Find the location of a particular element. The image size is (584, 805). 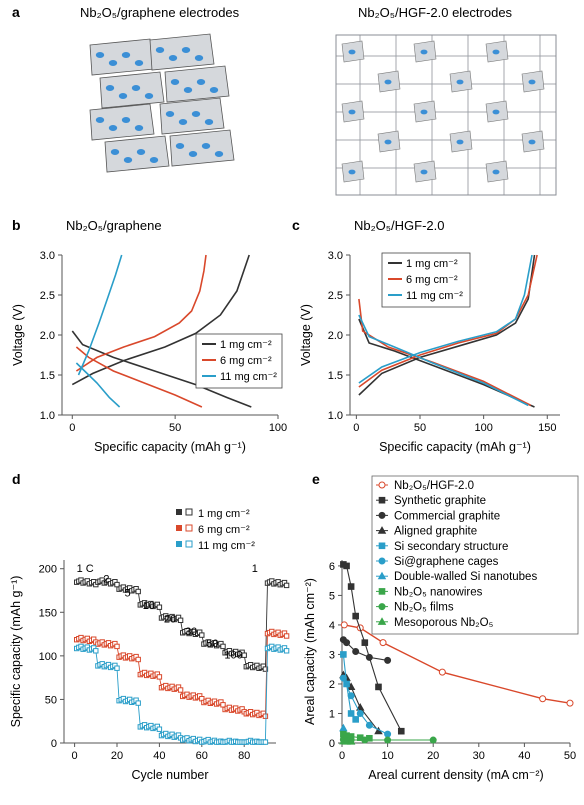

y-axis-label: Areal capacity (mAh cm⁻²) is located at coordinates (310, 651).